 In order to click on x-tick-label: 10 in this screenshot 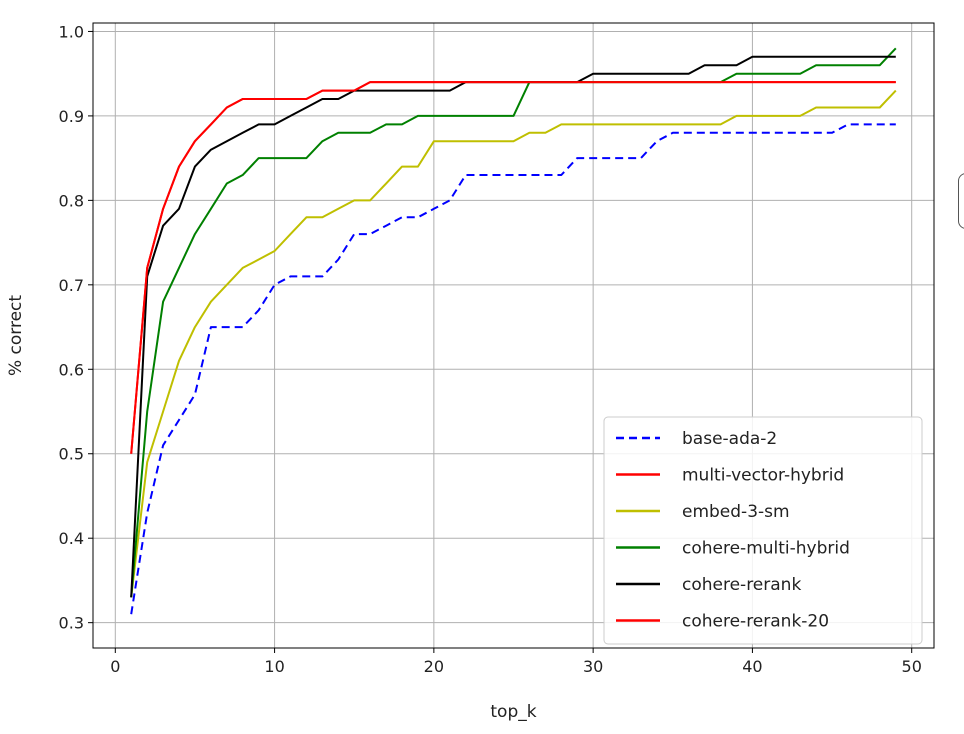, I will do `click(274, 666)`.